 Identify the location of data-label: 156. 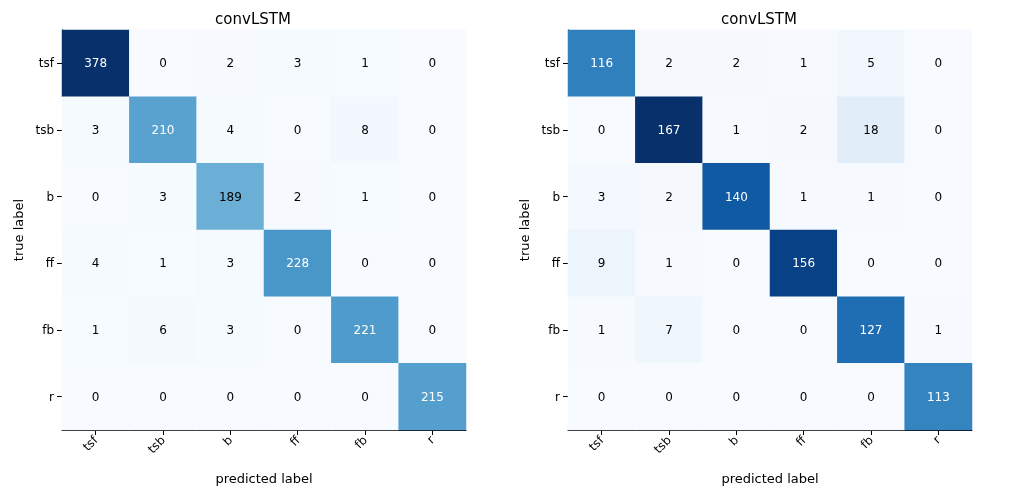
(804, 263).